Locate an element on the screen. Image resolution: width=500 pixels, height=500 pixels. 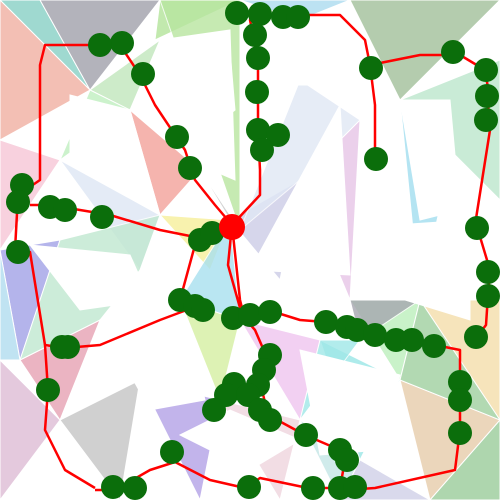
current-position-layer is located at coordinates (232, 227).